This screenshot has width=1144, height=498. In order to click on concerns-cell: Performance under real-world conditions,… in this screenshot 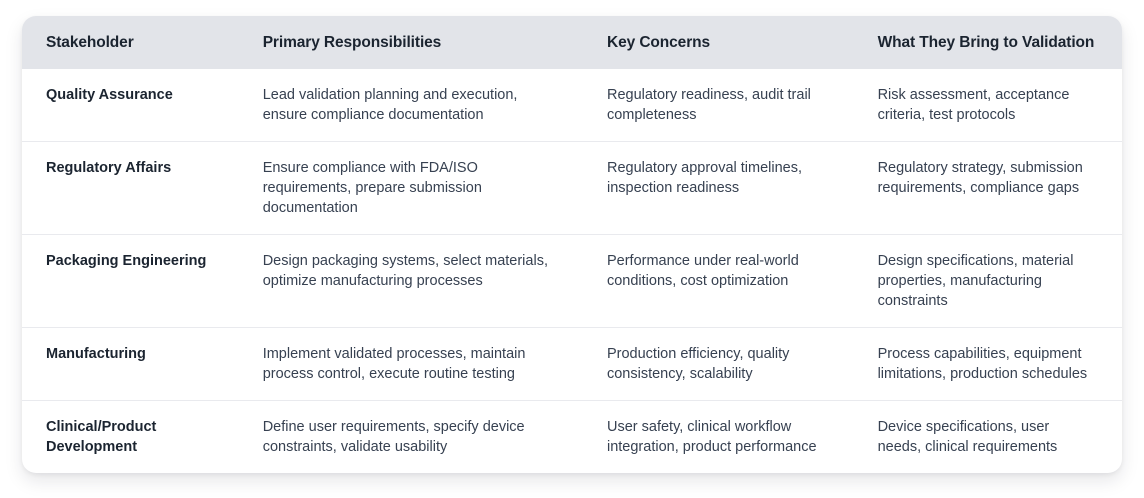, I will do `click(702, 271)`.